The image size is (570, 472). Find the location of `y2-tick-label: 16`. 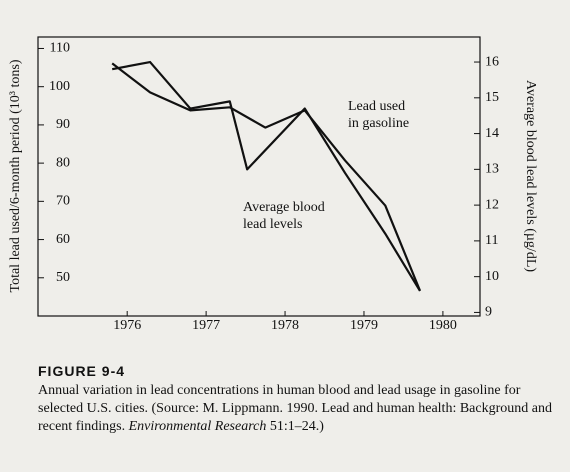

y2-tick-label: 16 is located at coordinates (492, 61).